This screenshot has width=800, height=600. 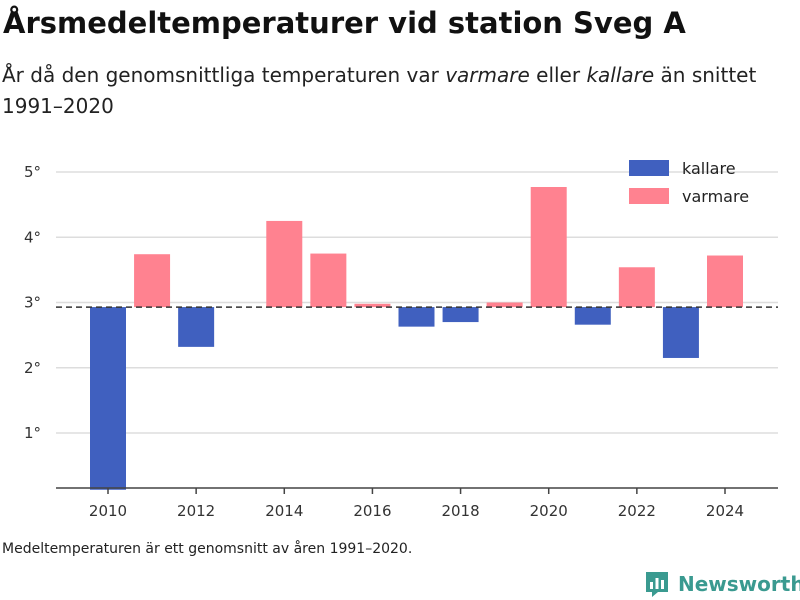 I want to click on bar-kallare-2018, so click(x=460, y=315).